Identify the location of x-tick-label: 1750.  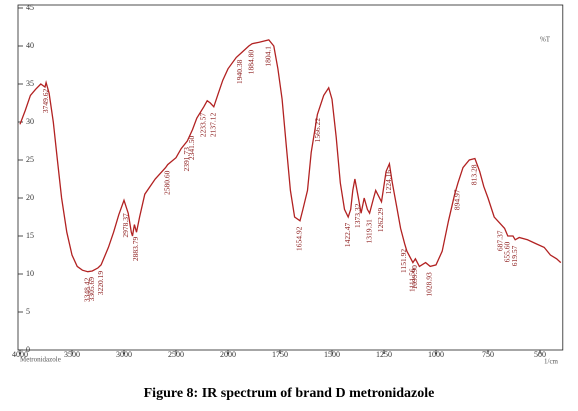
(280, 354).